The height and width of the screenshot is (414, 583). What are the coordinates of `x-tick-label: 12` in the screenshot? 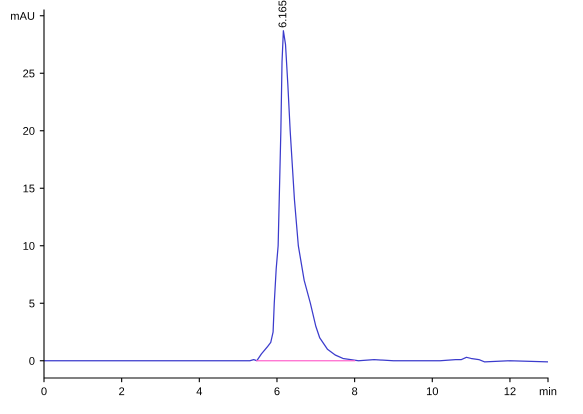 It's located at (510, 391).